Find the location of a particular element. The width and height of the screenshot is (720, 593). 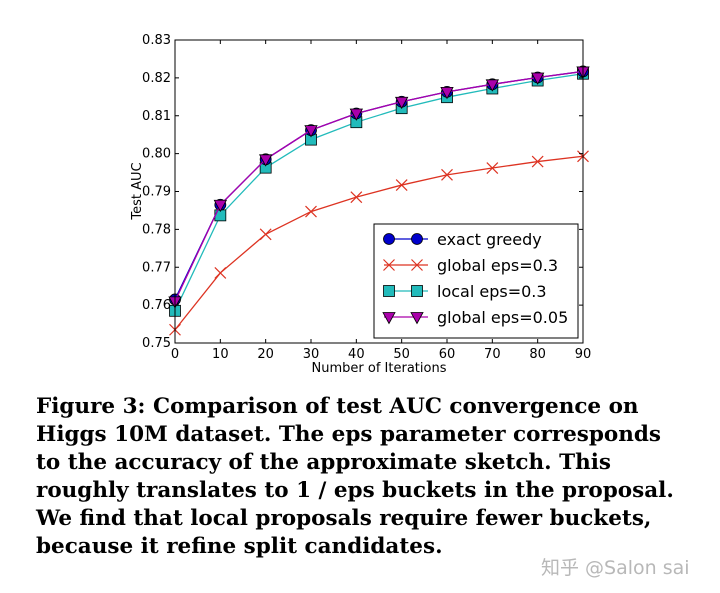

x-tick-label: 90 is located at coordinates (583, 354).